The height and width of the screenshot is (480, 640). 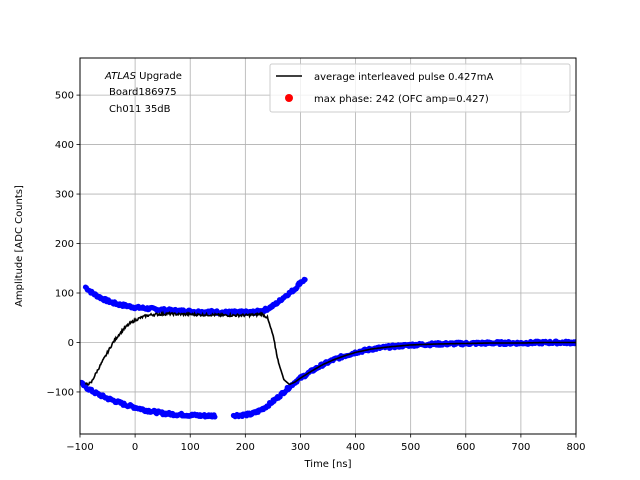 What do you see at coordinates (159, 76) in the screenshot?
I see `annotation-upgrade: Upgrade` at bounding box center [159, 76].